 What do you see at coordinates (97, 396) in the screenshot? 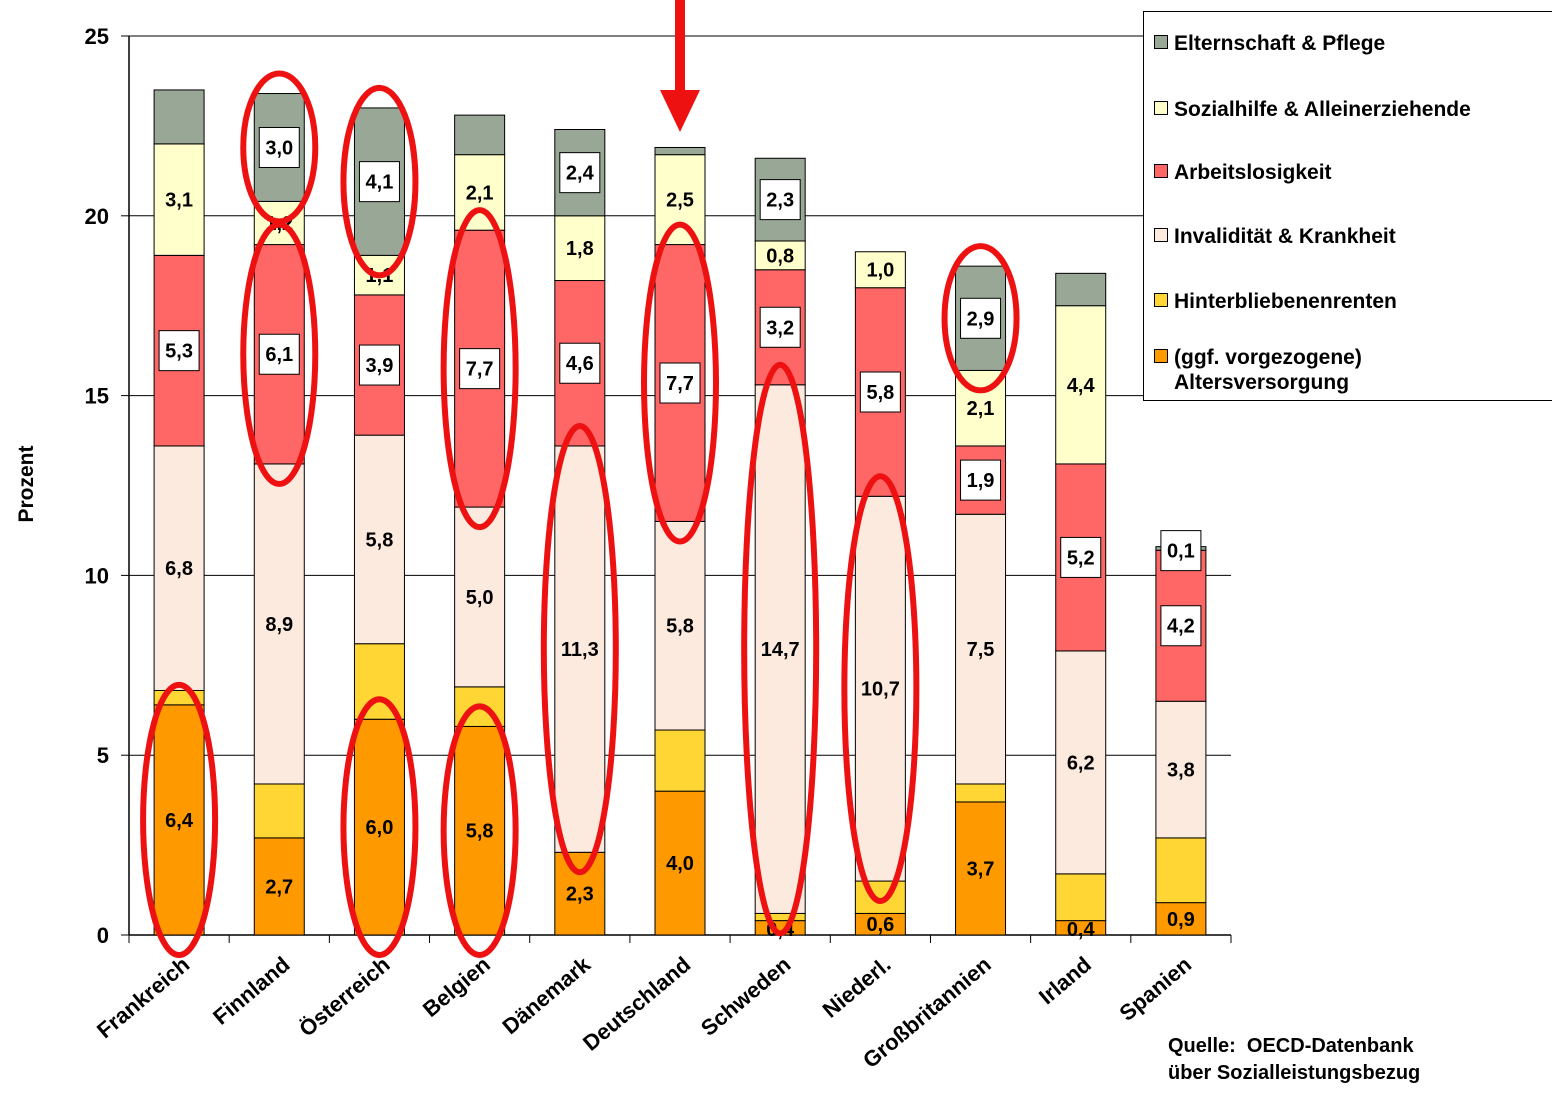
I see `y-tick-label: 15` at bounding box center [97, 396].